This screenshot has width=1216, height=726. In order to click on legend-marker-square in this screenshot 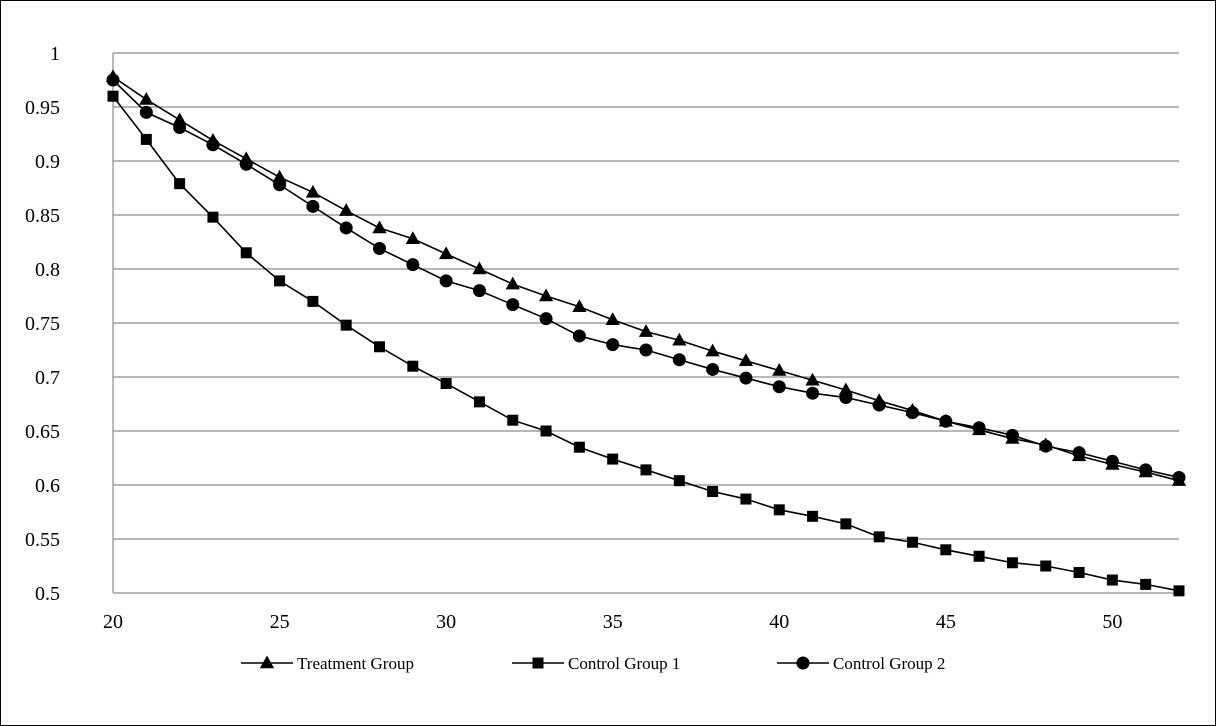, I will do `click(538, 663)`.